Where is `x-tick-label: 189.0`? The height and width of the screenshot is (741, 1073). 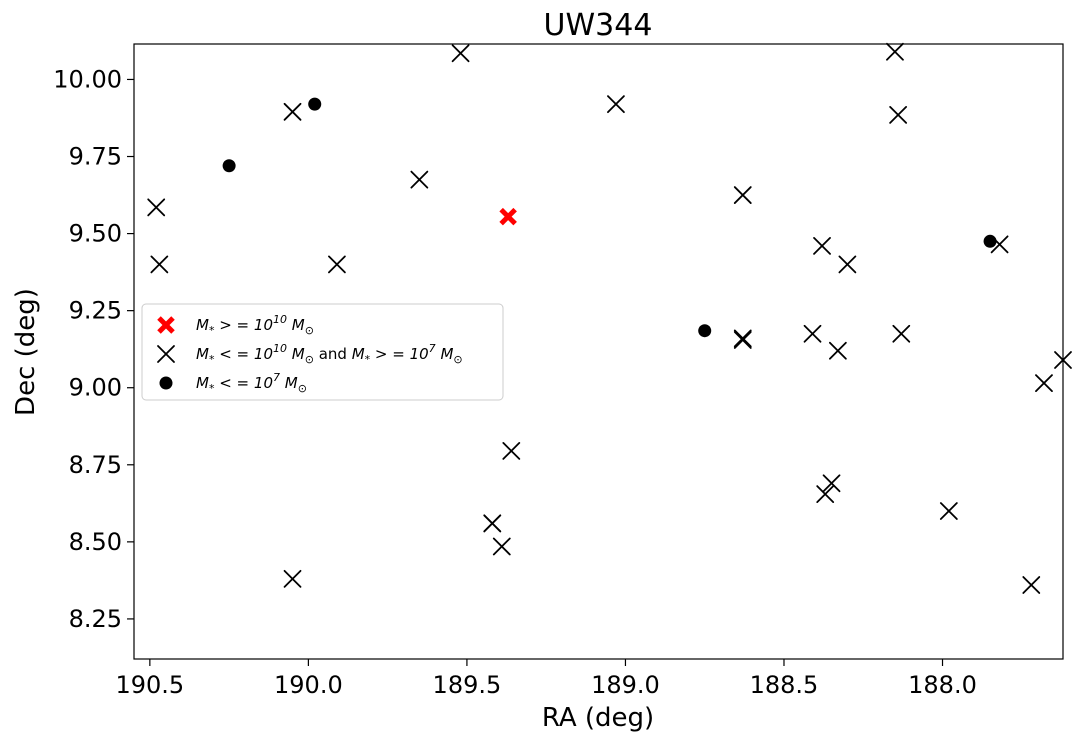 x-tick-label: 189.0 is located at coordinates (625, 685).